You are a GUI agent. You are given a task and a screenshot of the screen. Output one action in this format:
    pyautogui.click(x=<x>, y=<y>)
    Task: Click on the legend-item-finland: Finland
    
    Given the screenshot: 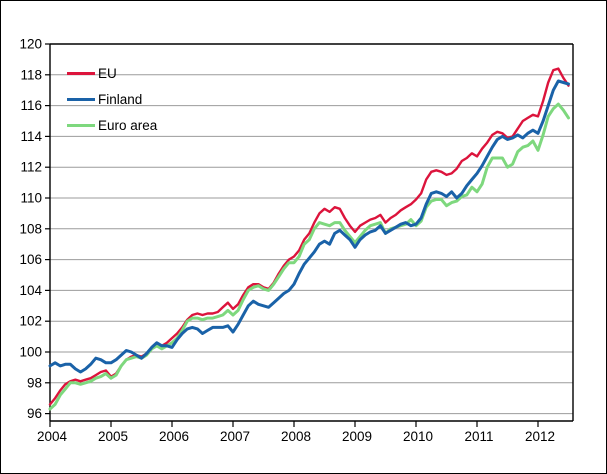 What is the action you would take?
    pyautogui.click(x=112, y=99)
    